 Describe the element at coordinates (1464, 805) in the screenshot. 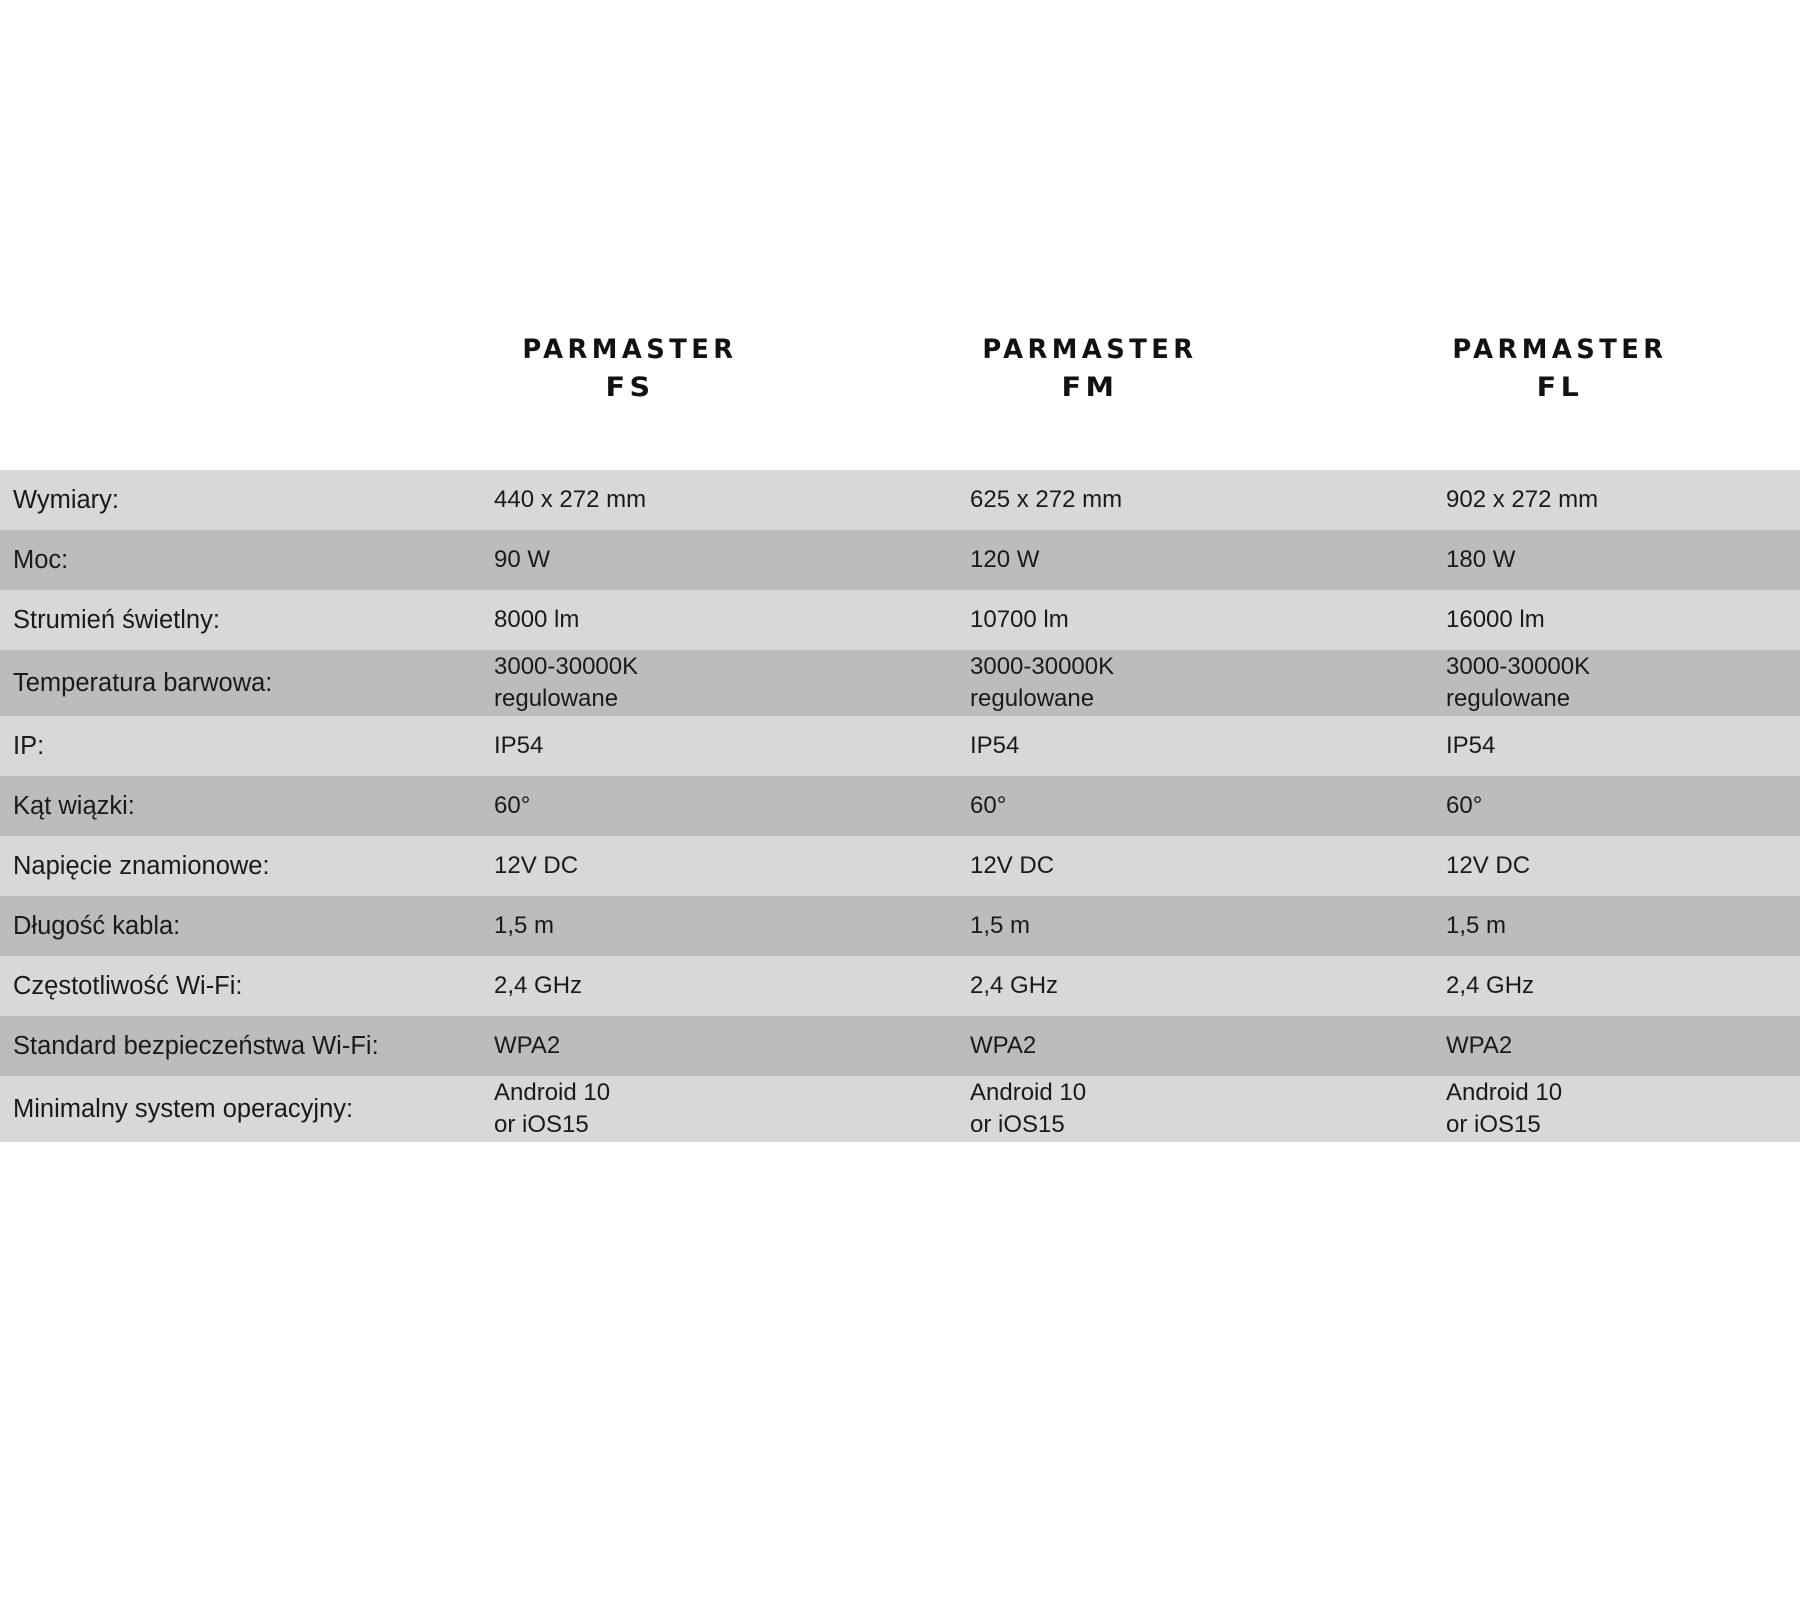

I see `spec-value-fl: 60°` at that location.